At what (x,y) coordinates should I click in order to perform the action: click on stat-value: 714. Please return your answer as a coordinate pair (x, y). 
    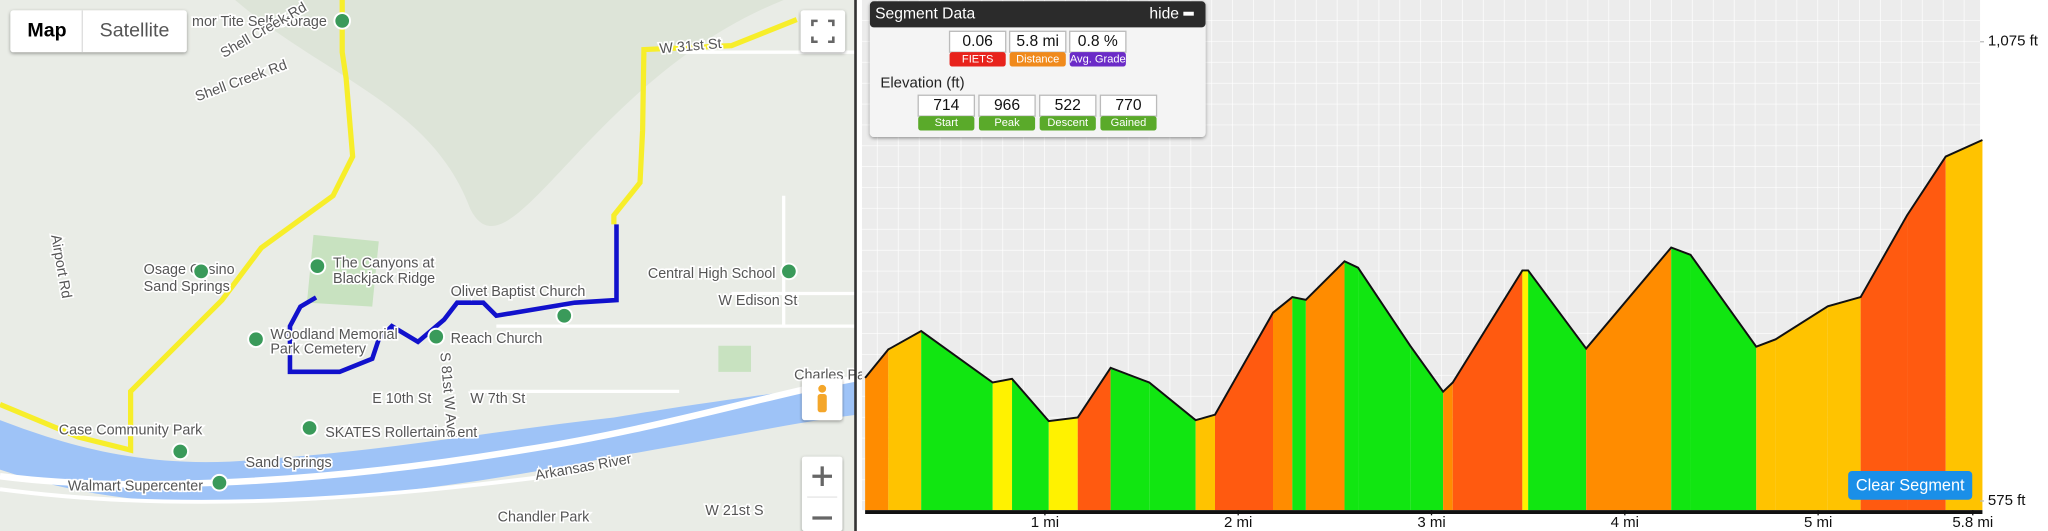
    Looking at the image, I should click on (946, 105).